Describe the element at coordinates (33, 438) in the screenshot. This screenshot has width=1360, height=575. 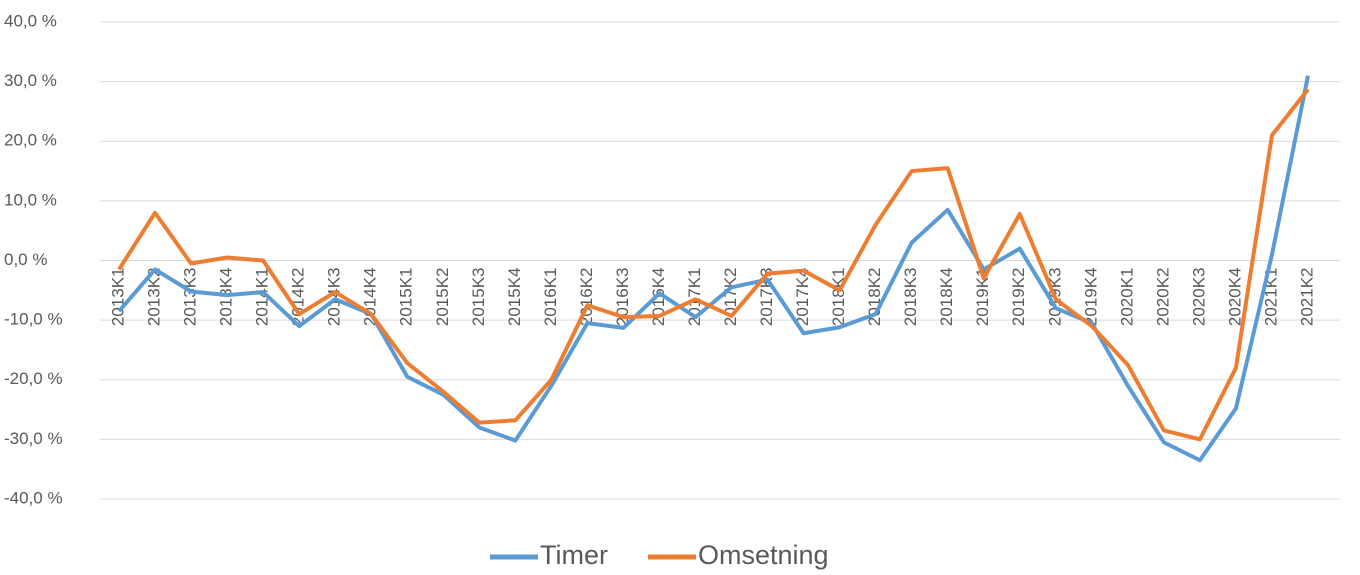
I see `y-tick-label: -30,0 %` at that location.